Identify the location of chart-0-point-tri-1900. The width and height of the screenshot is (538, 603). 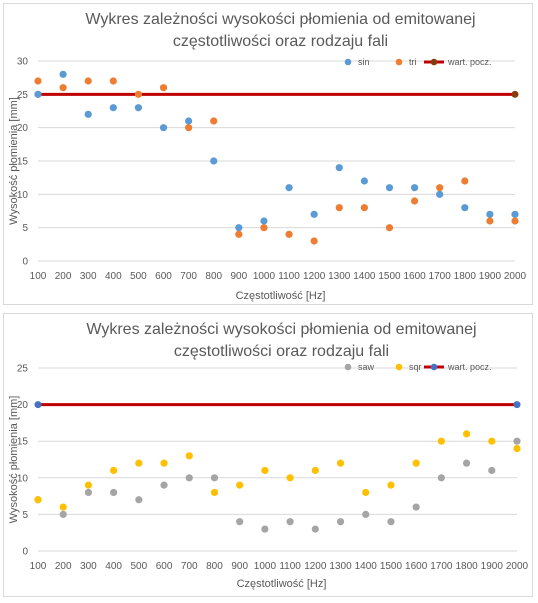
(490, 221).